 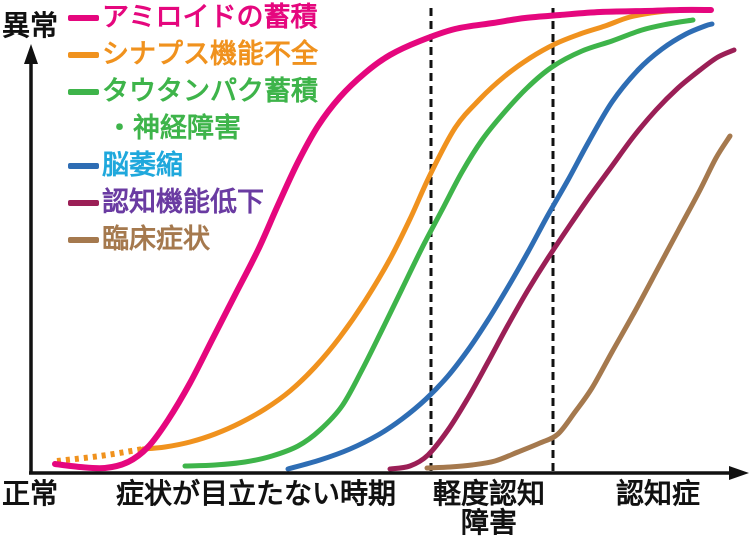 What do you see at coordinates (488, 493) in the screenshot?
I see `stage-label-mci-line1: 軽度認知` at bounding box center [488, 493].